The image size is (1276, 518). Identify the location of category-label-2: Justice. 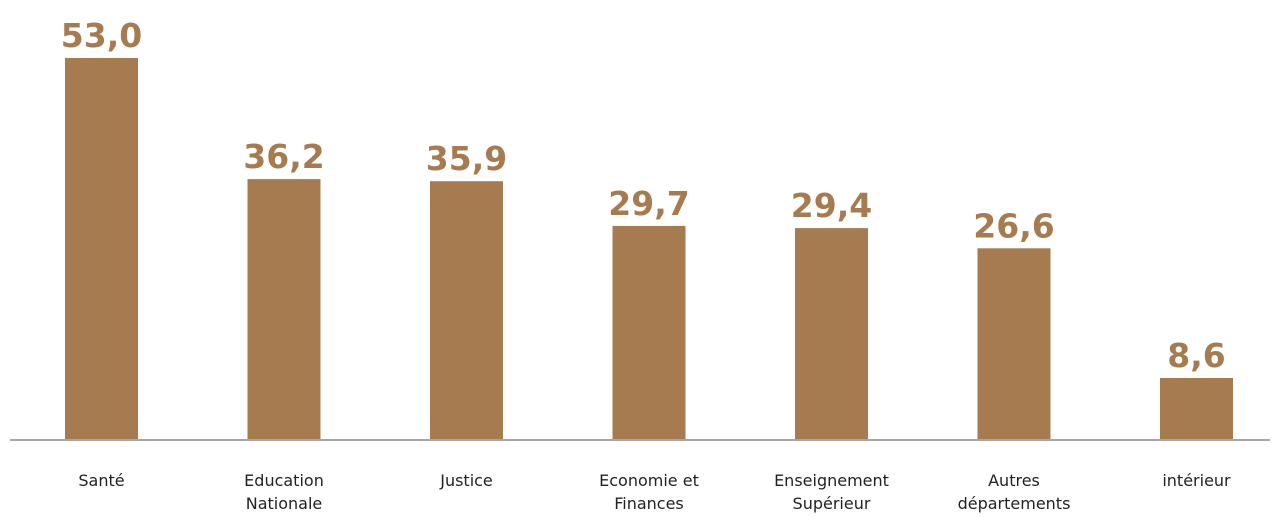
(466, 480).